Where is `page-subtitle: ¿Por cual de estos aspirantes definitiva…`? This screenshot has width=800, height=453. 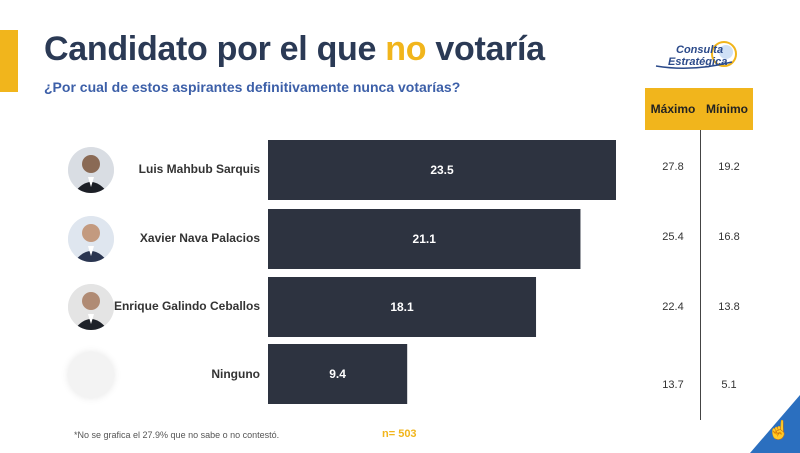
page-subtitle: ¿Por cual de estos aspirantes definitiva… is located at coordinates (252, 87).